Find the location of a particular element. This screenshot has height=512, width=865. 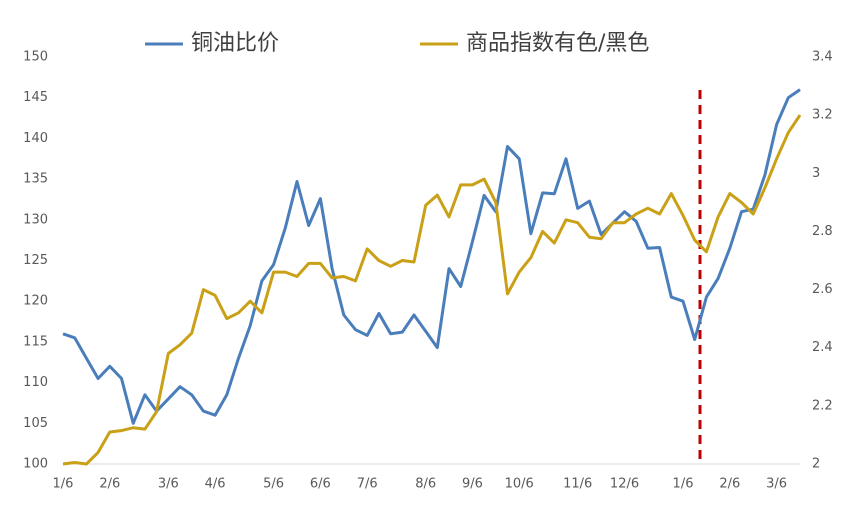

x-tick-label: 10/6 is located at coordinates (519, 484).